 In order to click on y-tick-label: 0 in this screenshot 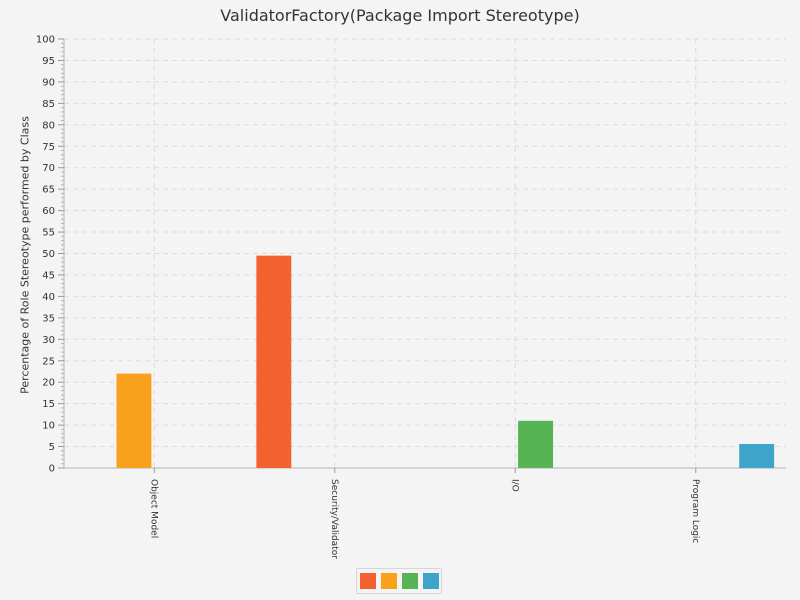, I will do `click(52, 469)`.